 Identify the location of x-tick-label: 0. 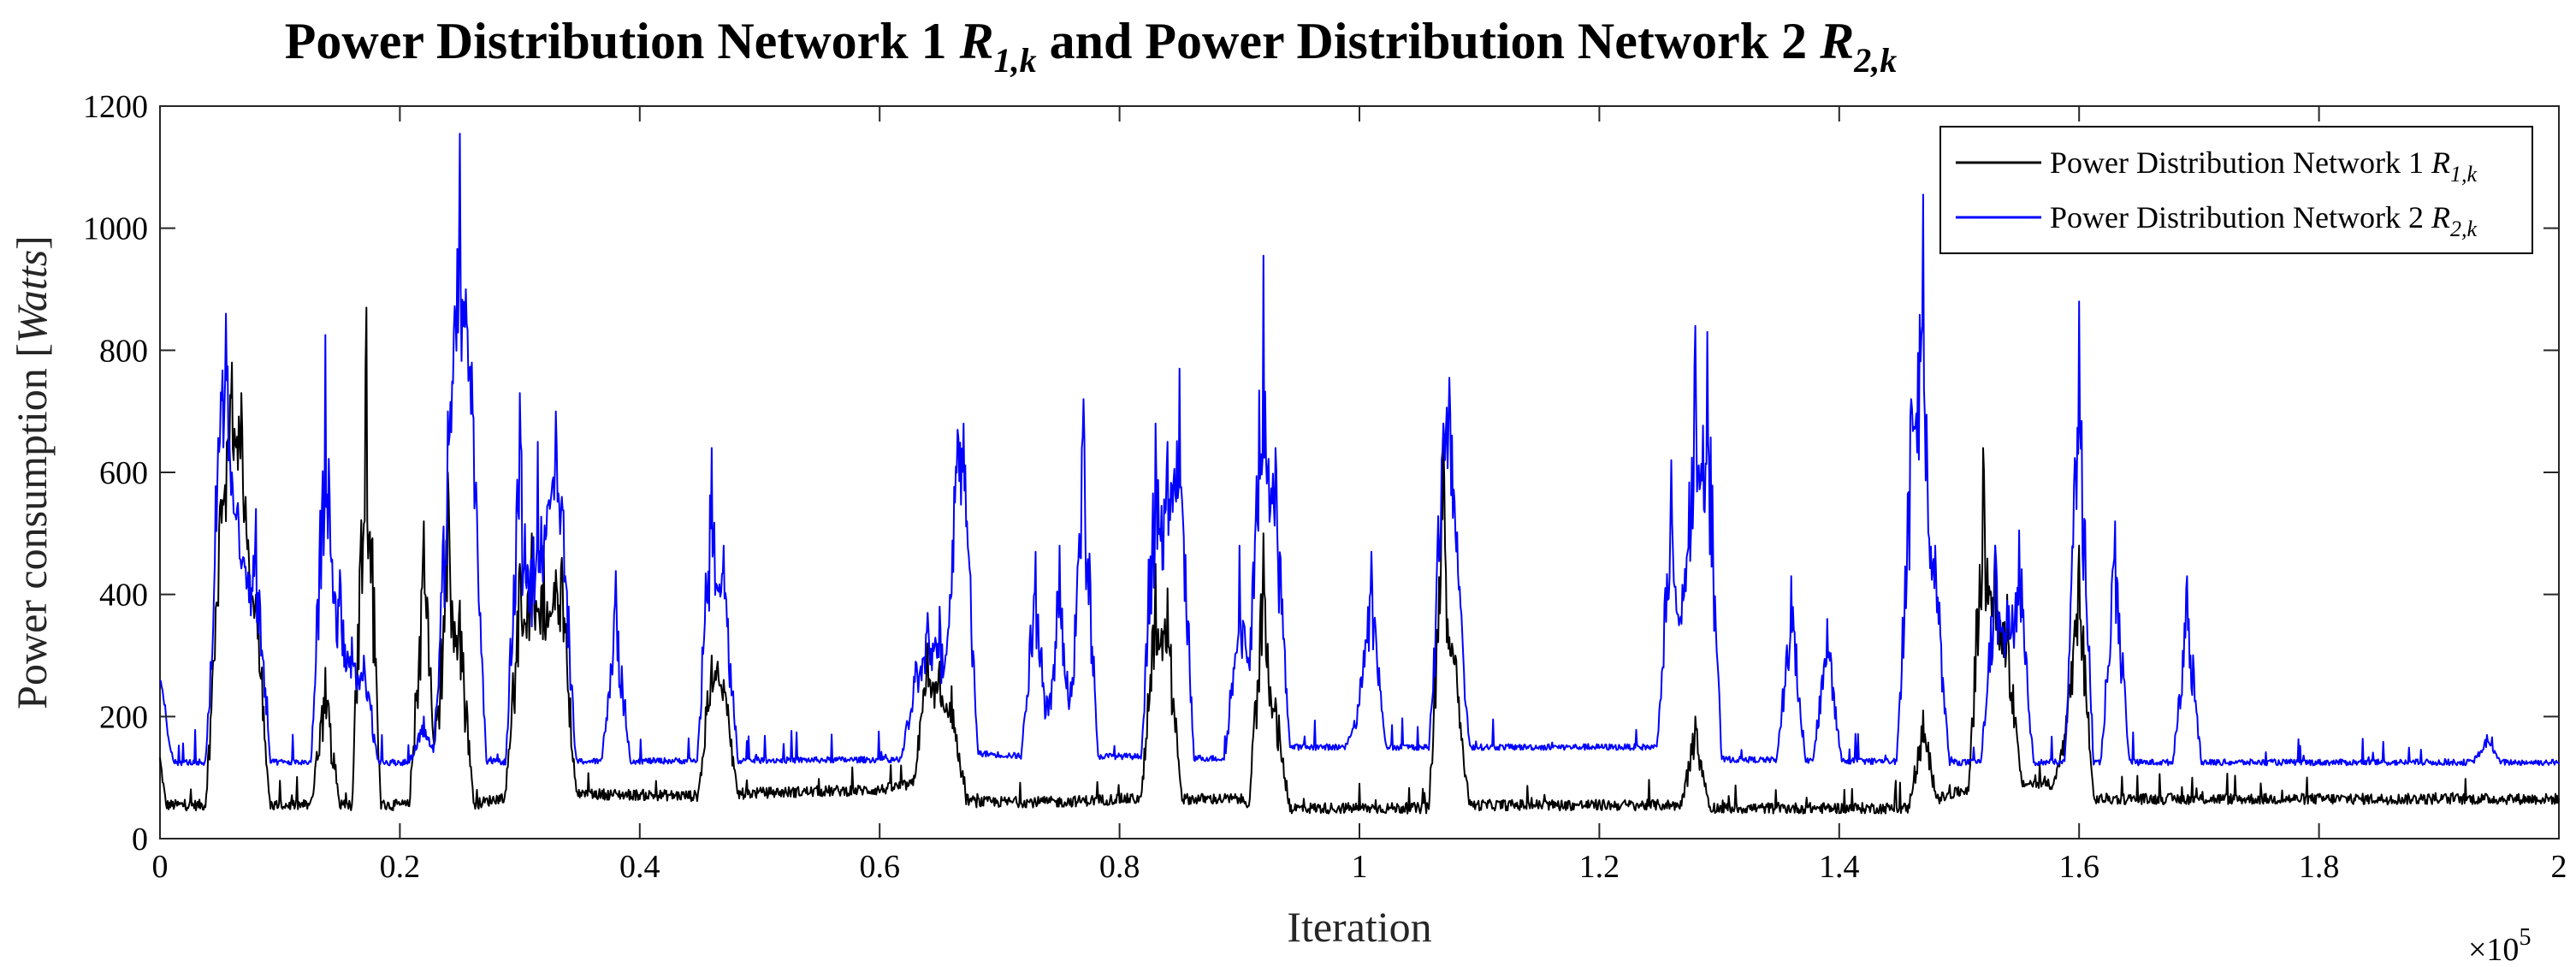
(161, 867).